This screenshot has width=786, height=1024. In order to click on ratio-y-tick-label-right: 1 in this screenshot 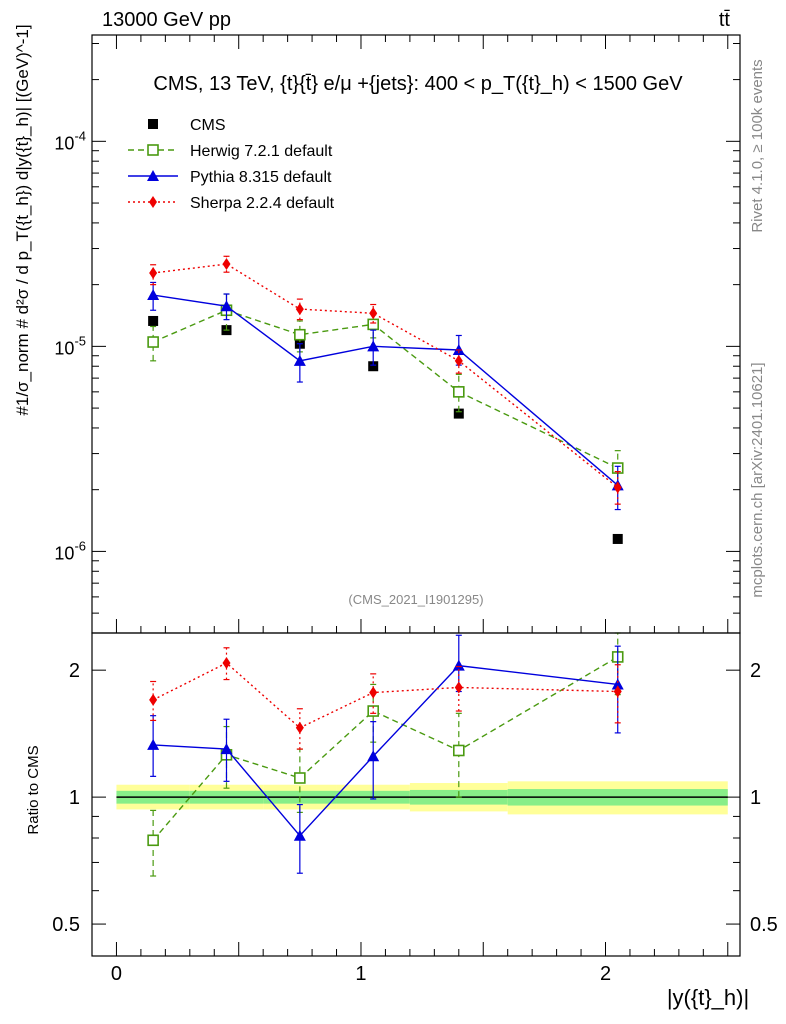, I will do `click(755, 798)`.